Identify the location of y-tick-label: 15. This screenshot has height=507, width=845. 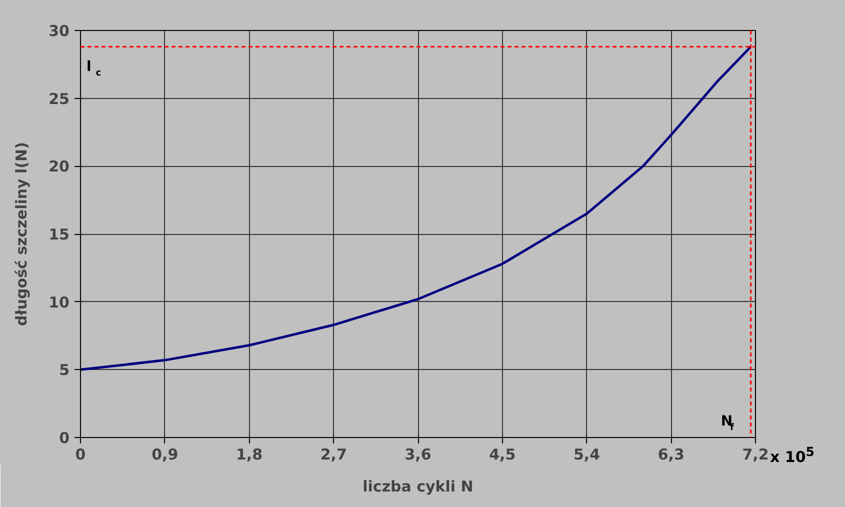
(59, 235).